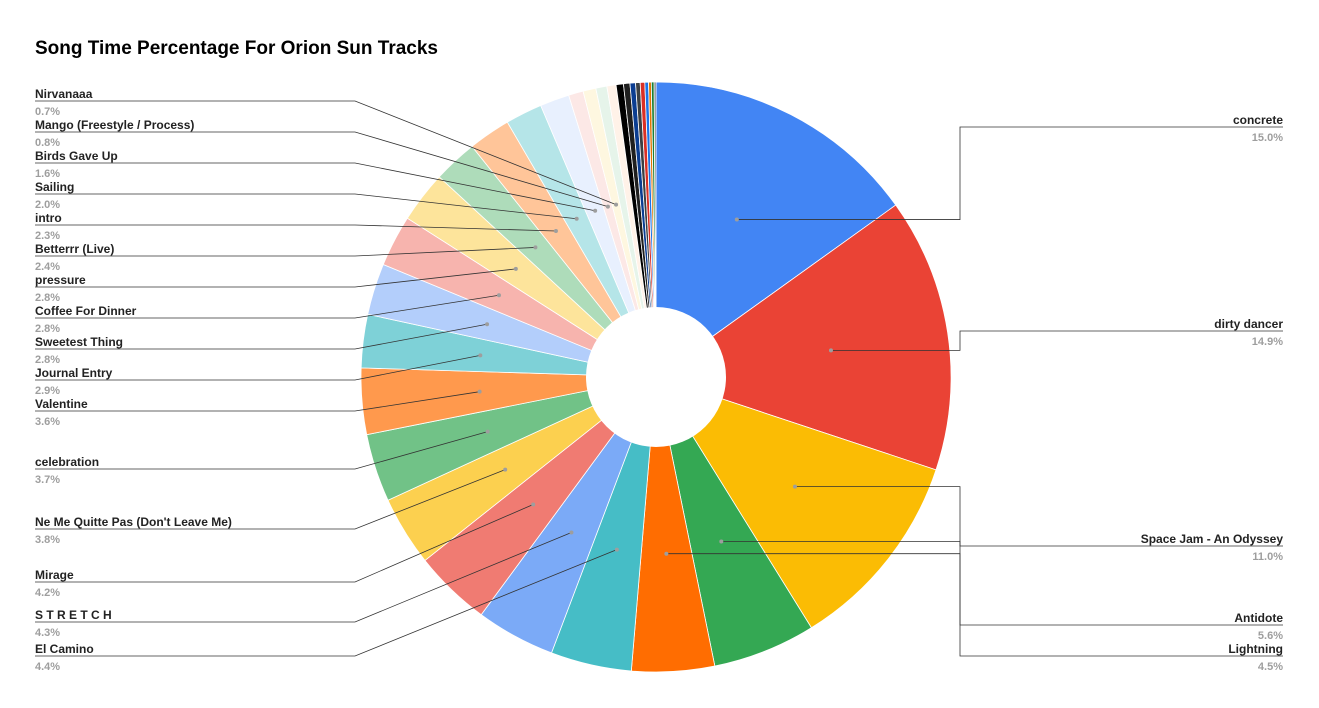 The image size is (1319, 708). Describe the element at coordinates (535, 247) in the screenshot. I see `dot-betterrr-live` at that location.